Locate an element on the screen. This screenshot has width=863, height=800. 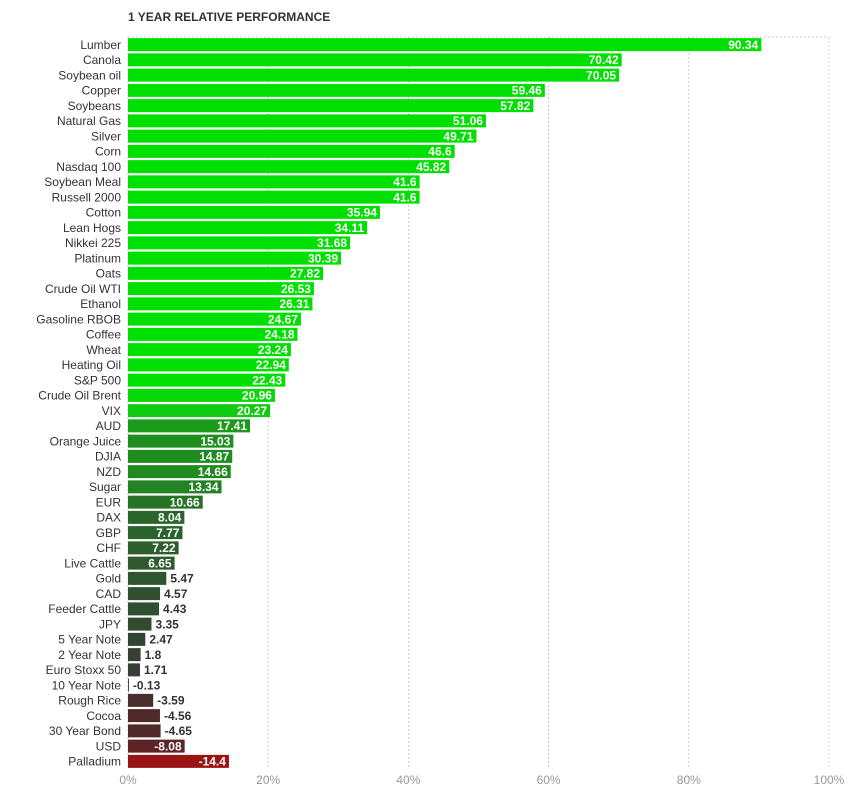
value-label: 31.68 is located at coordinates (332, 243).